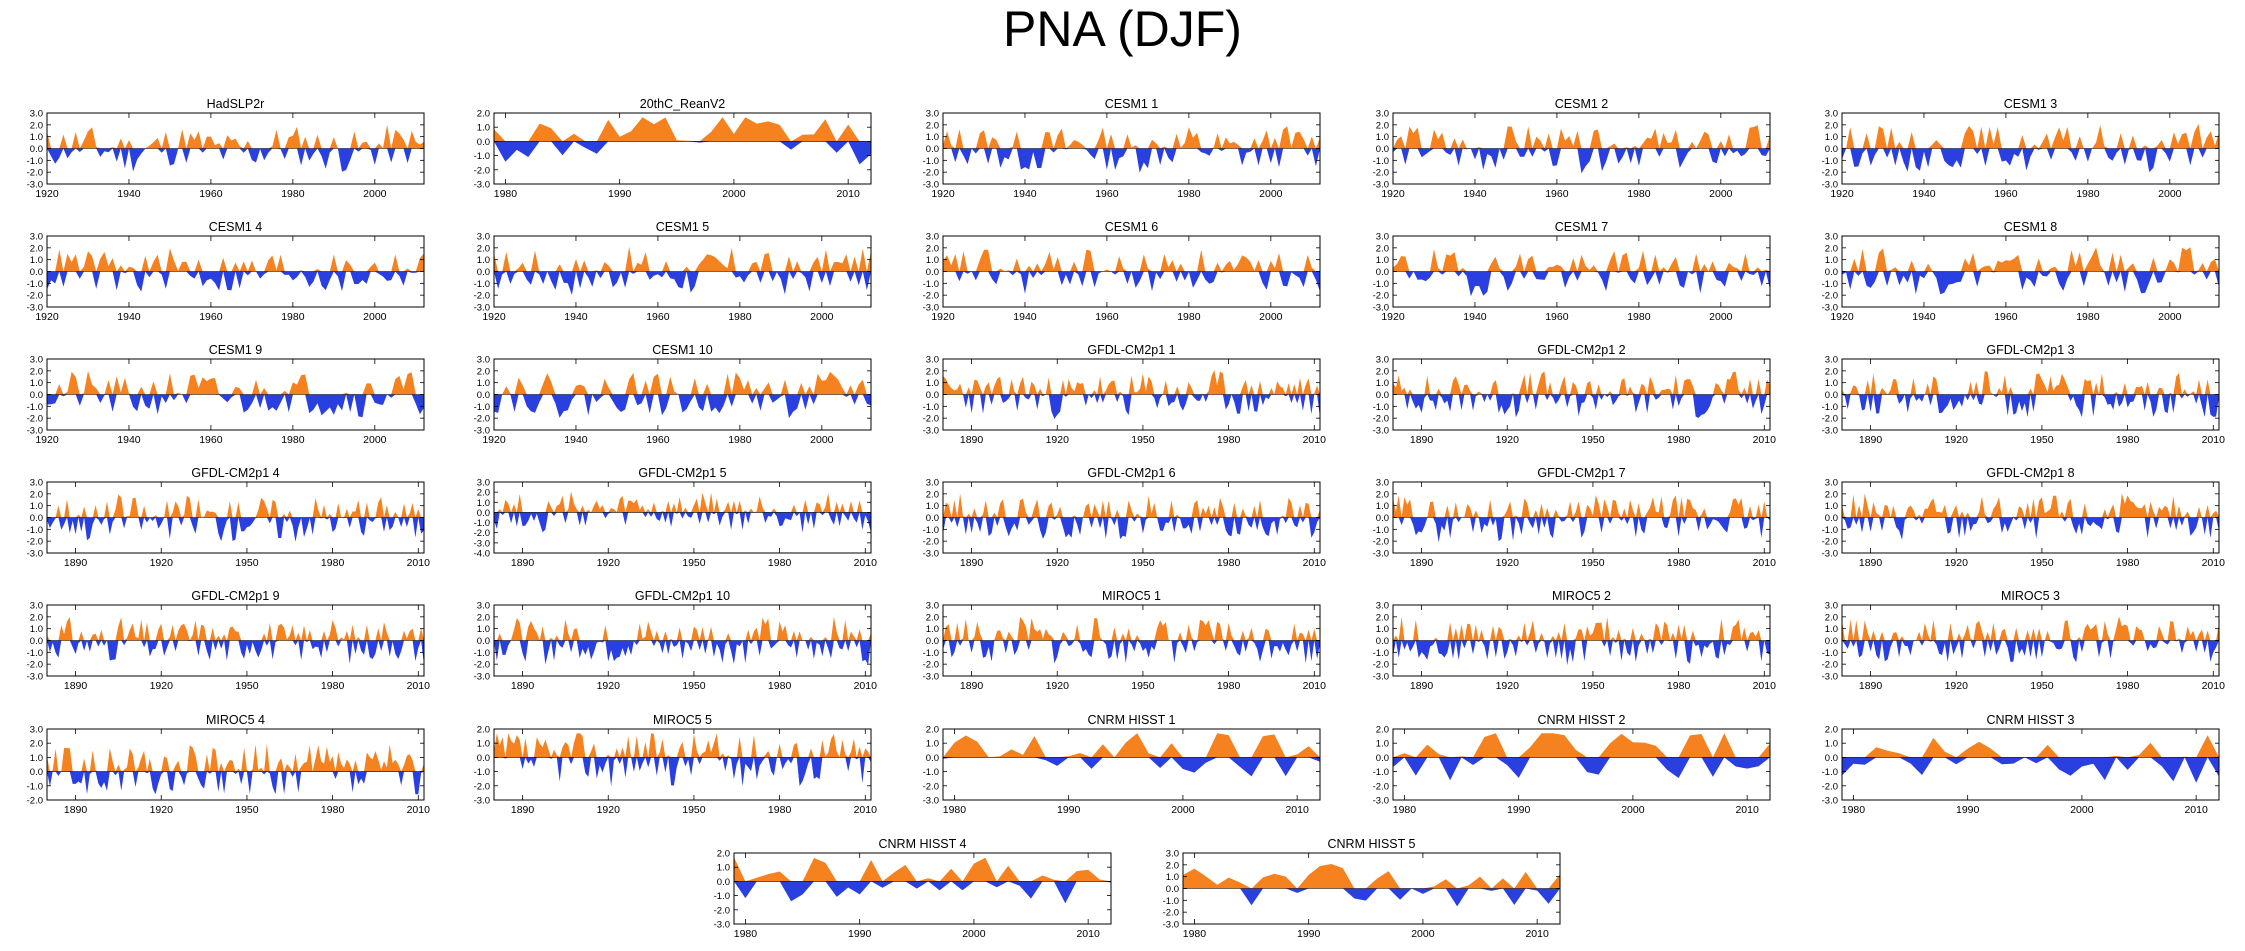  Describe the element at coordinates (236, 227) in the screenshot. I see `panel-title: CESM1 4` at that location.